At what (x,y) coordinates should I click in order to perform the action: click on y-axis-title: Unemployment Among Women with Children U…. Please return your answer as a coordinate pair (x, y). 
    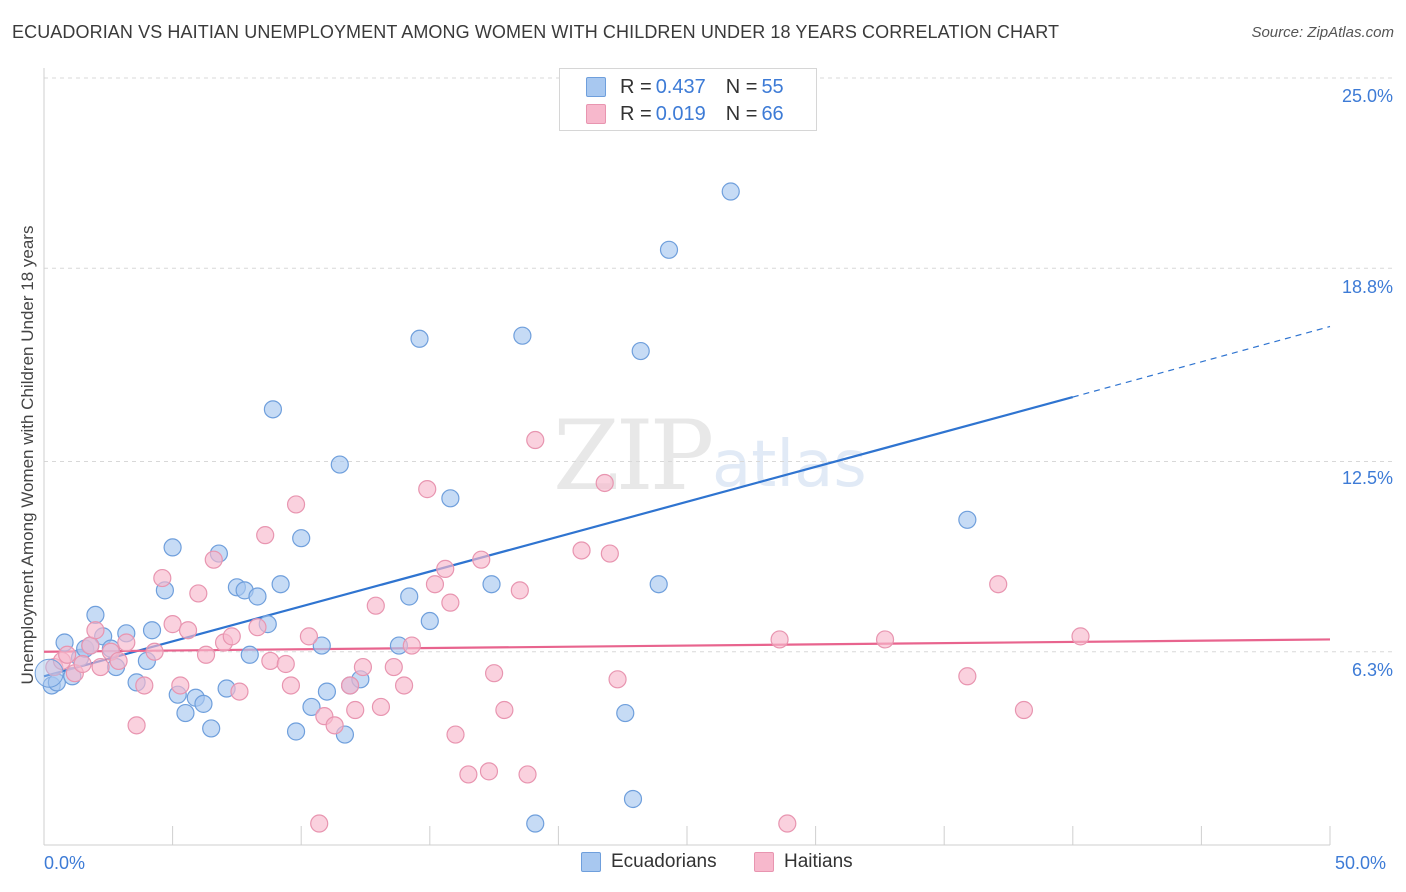
    Looking at the image, I should click on (27, 455).